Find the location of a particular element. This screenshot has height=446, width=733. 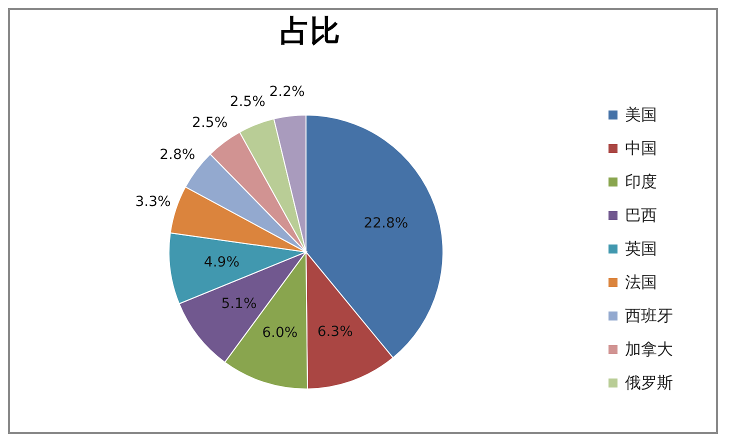

legend-label: 美国 is located at coordinates (641, 114).